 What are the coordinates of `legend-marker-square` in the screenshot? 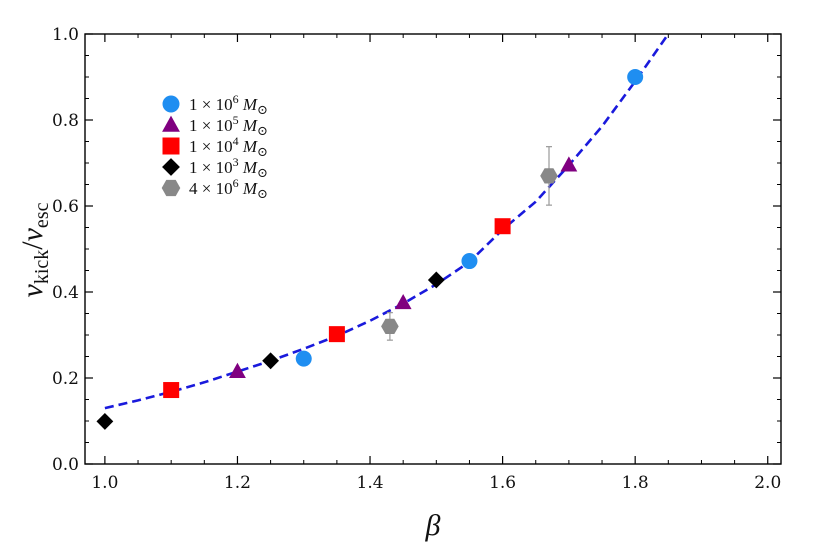 It's located at (171, 146).